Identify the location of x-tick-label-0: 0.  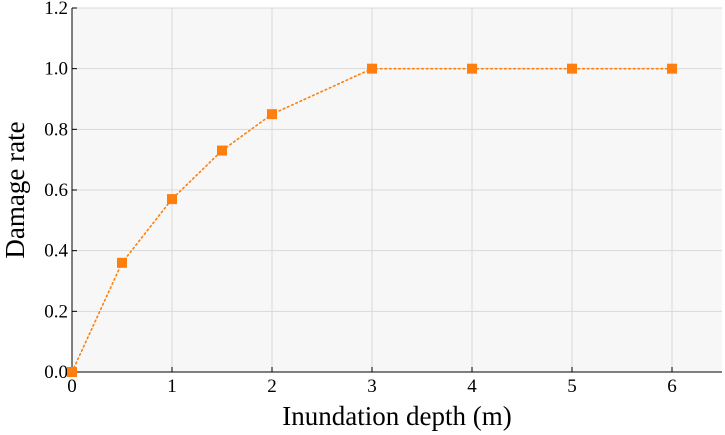
(72, 386).